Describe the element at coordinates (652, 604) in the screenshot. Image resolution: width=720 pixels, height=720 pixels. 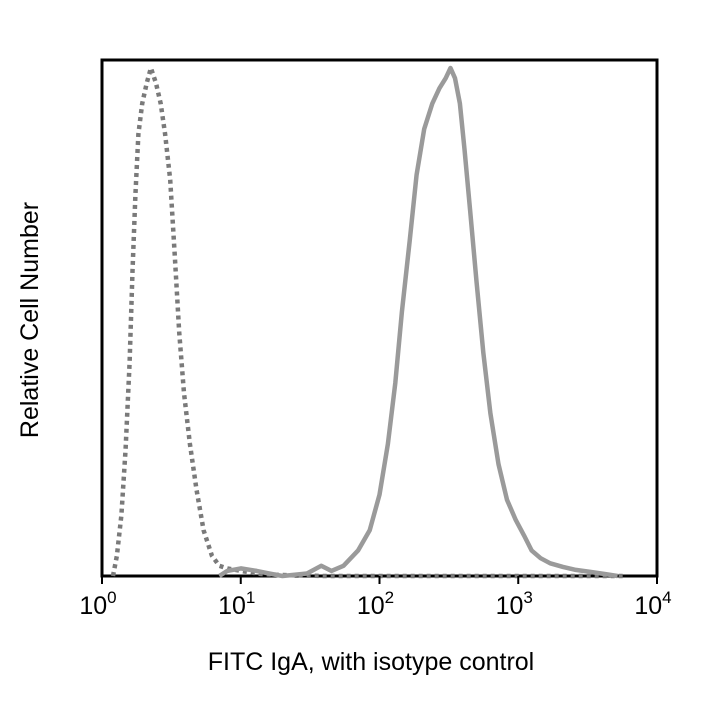
I see `x-tick-label-4: 10⁴` at that location.